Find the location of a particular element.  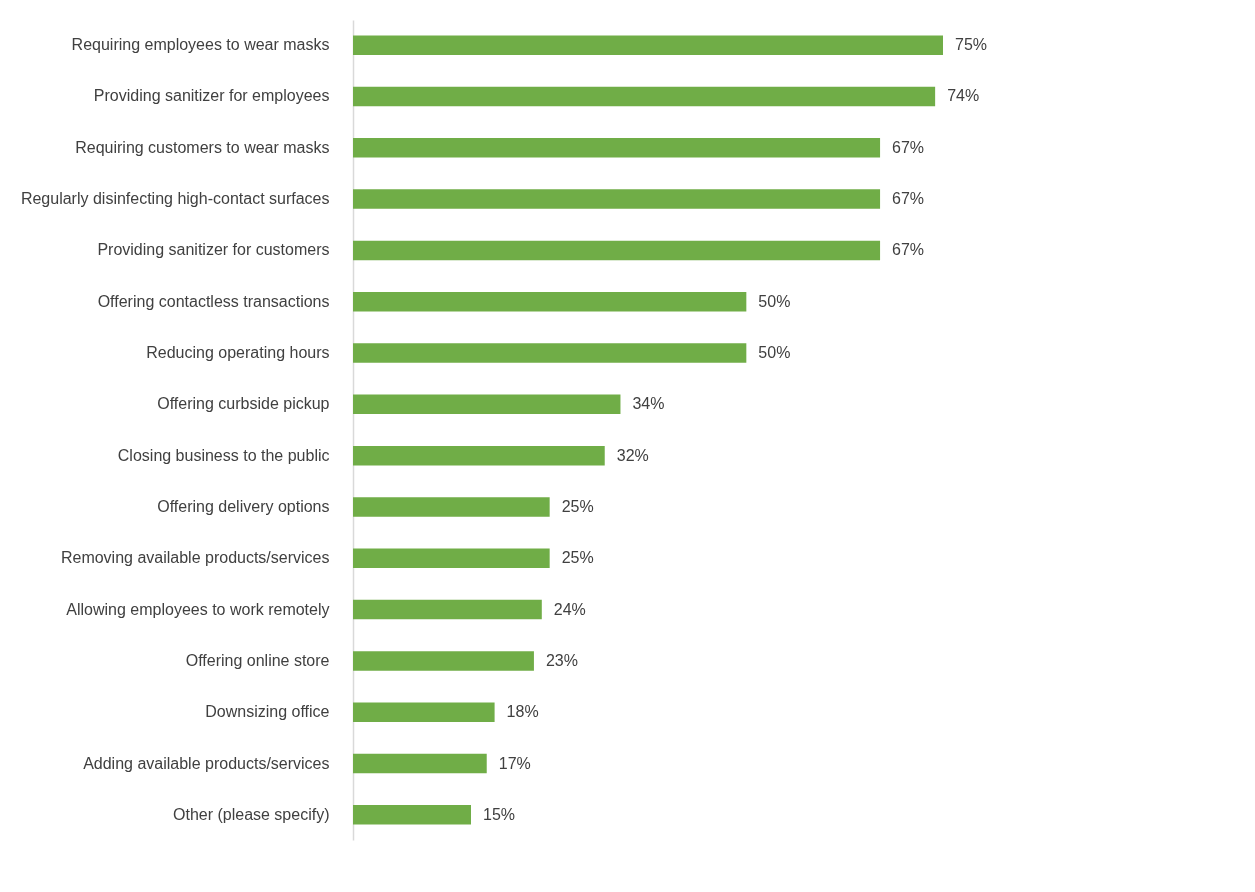

data-label: 75% is located at coordinates (971, 45).